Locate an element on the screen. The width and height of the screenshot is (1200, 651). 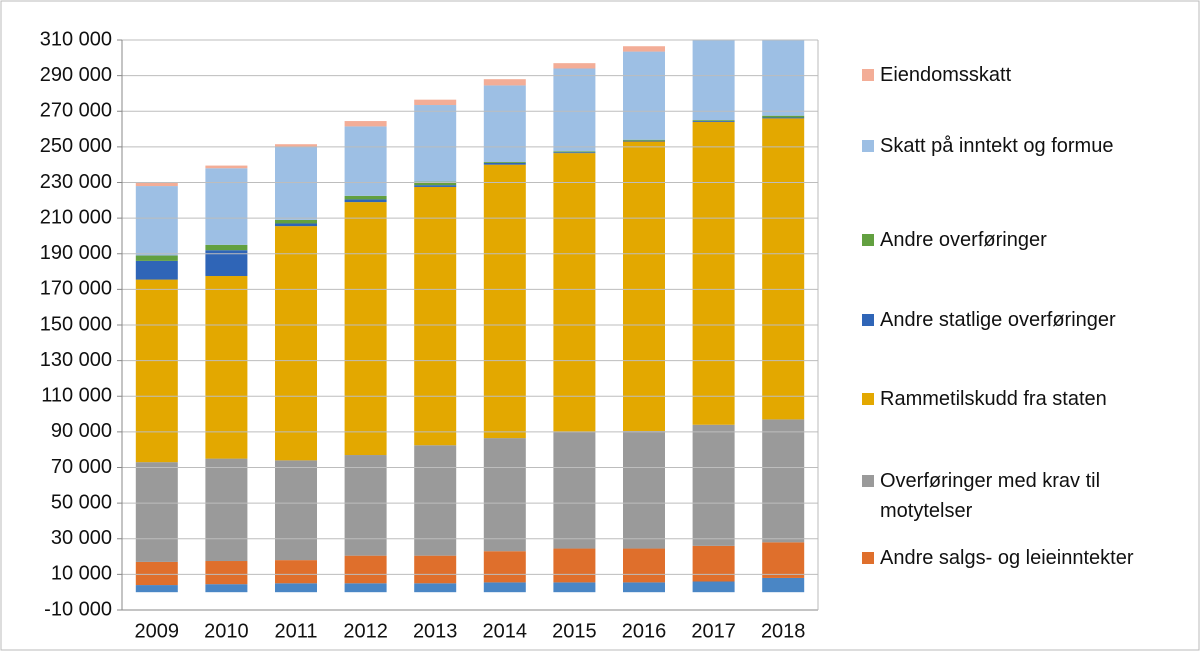
legend-label: Skatt på inntekt og formue is located at coordinates (997, 146).